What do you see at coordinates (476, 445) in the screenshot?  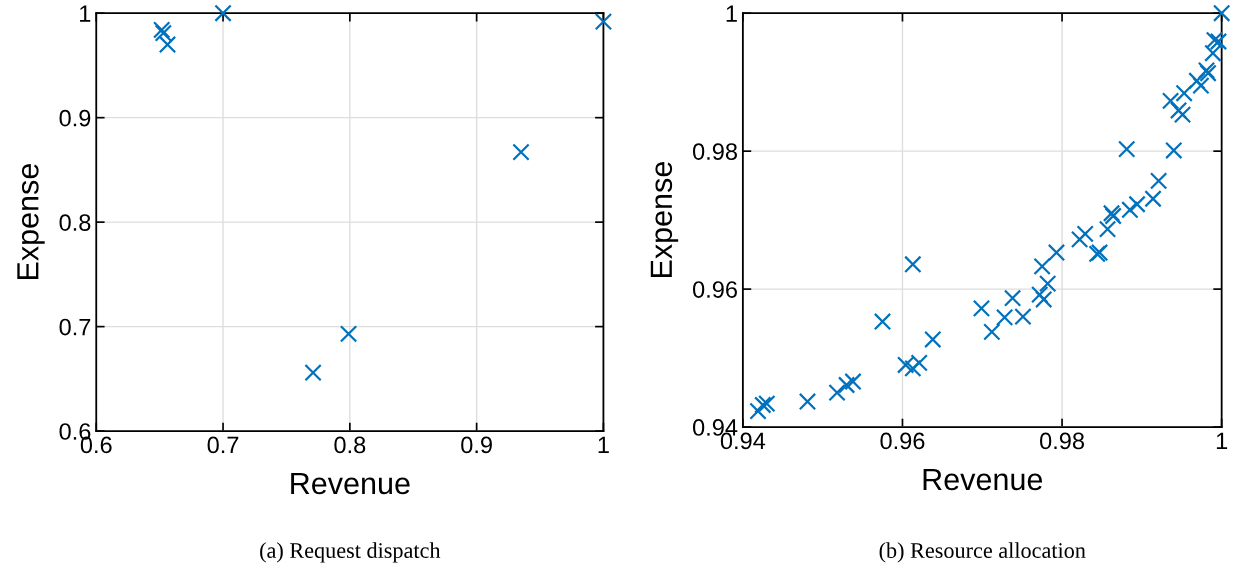 I see `x-tick-label: 0.9` at bounding box center [476, 445].